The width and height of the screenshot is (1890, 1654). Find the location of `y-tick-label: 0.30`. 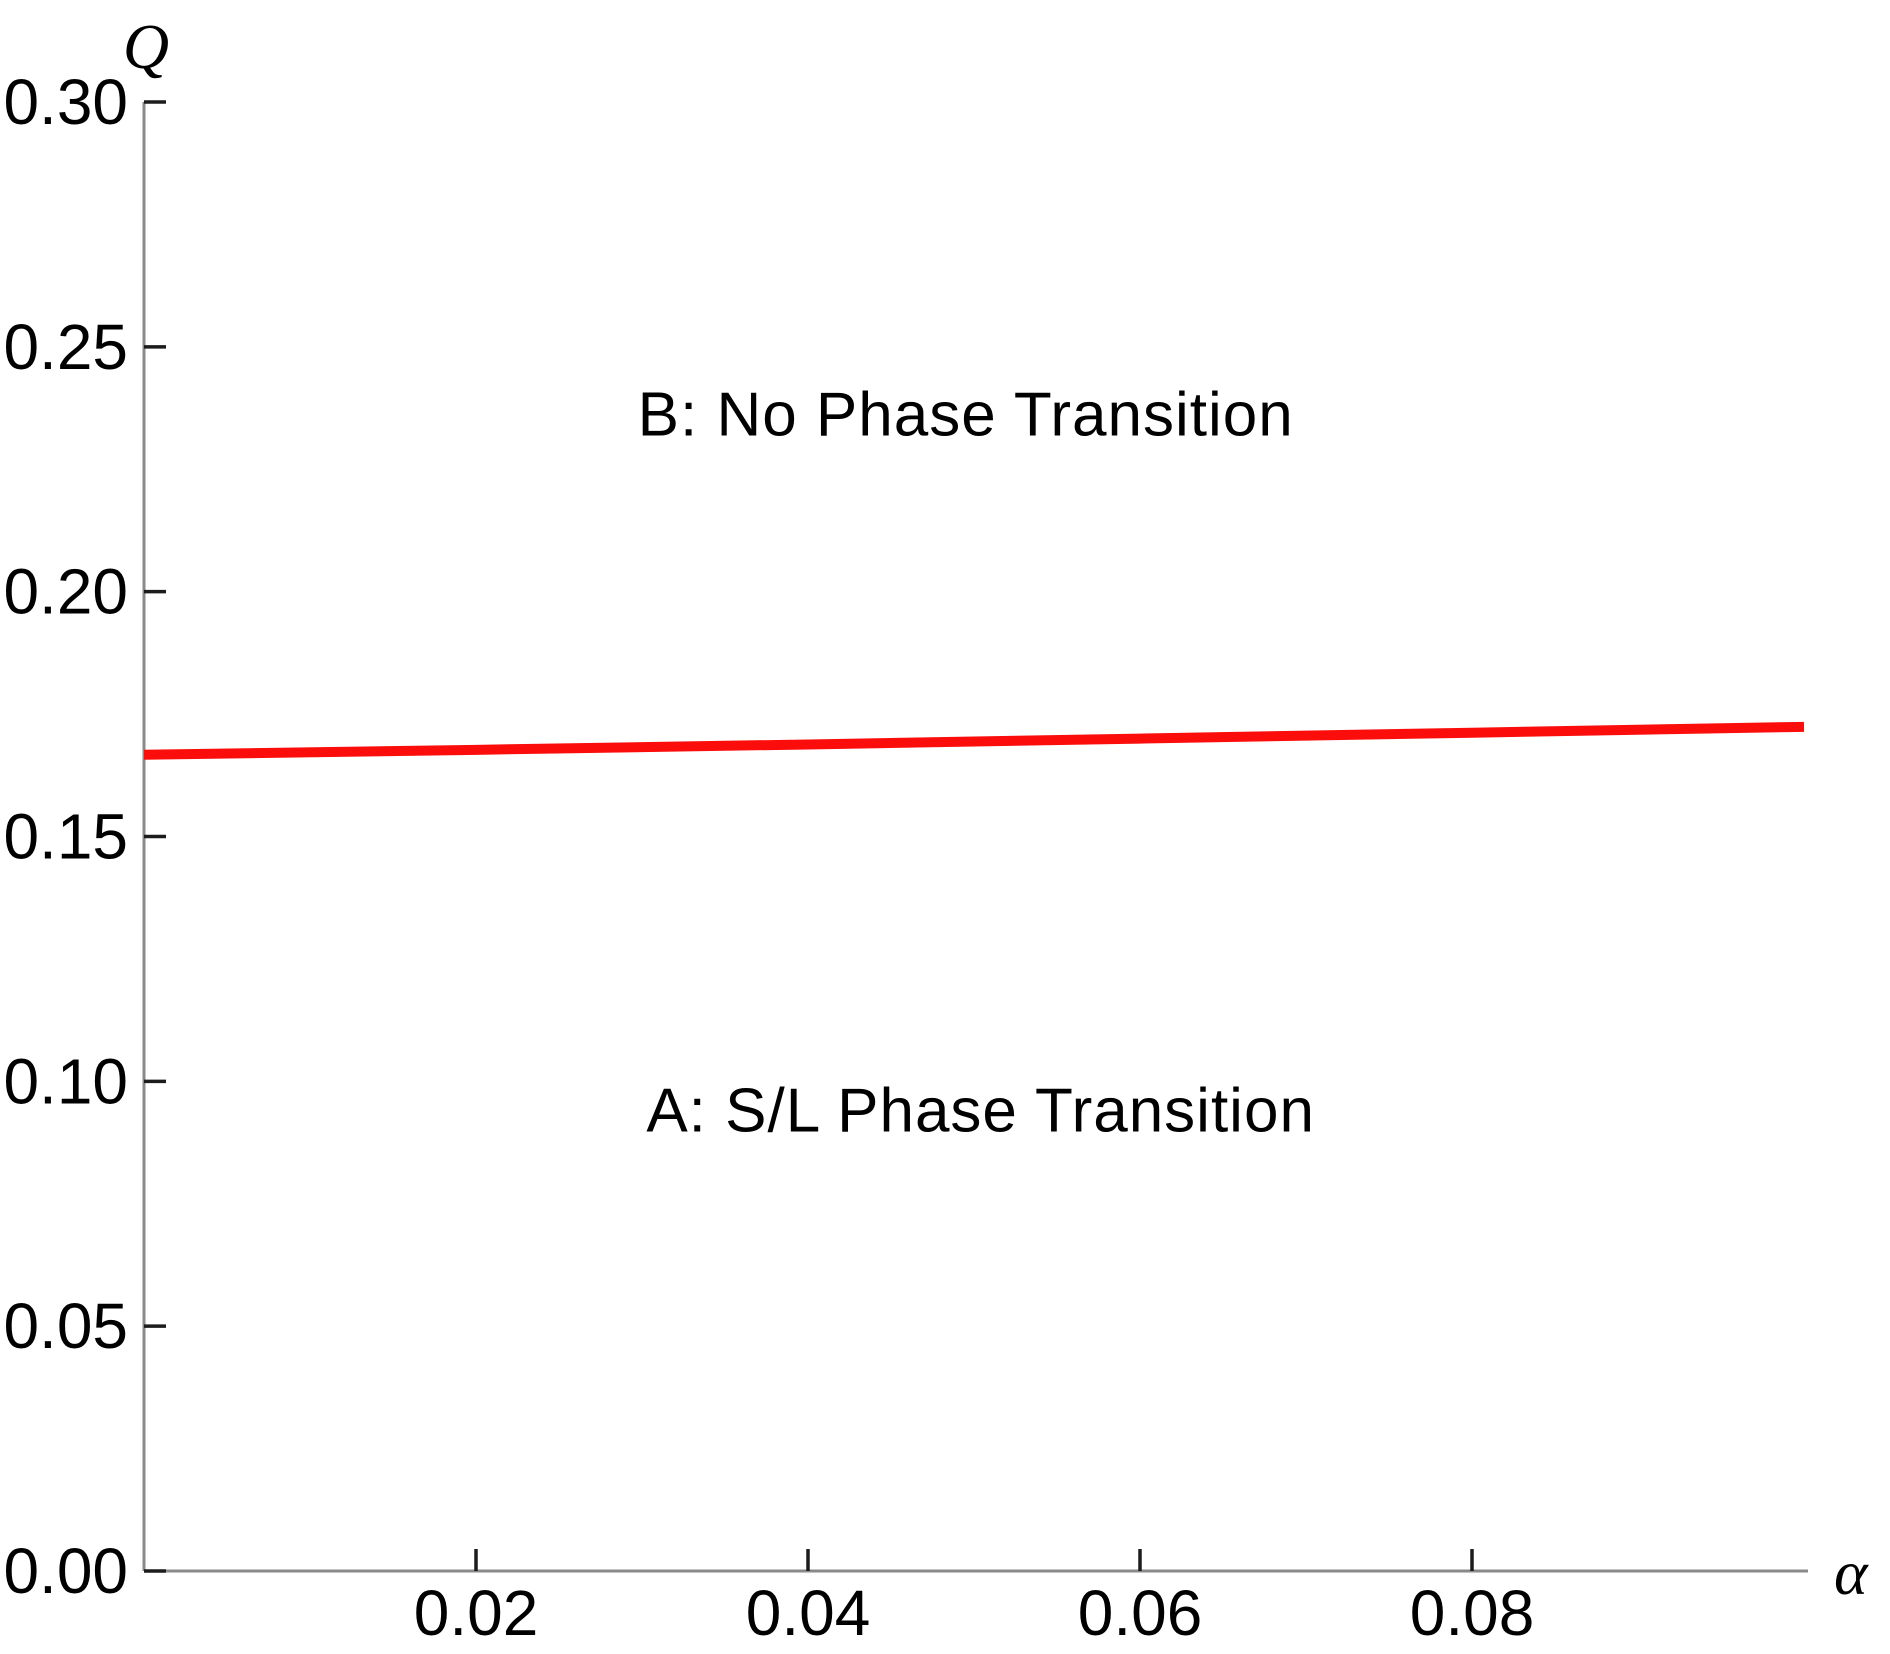

y-tick-label: 0.30 is located at coordinates (65, 102).